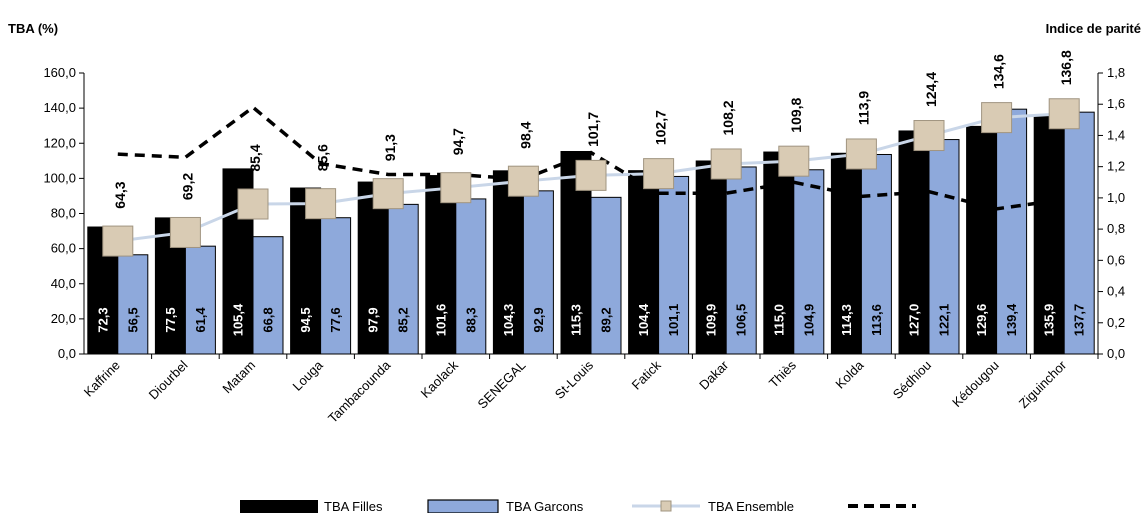 This screenshot has height=513, width=1143. Describe the element at coordinates (576, 320) in the screenshot. I see `data-label-filles: 115,3` at that location.